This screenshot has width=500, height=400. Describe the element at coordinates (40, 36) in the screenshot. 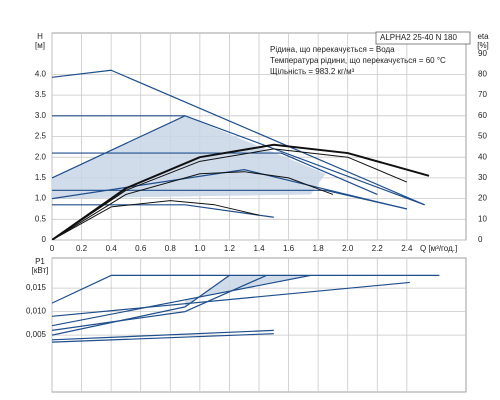

I see `y-axis-label: H` at that location.